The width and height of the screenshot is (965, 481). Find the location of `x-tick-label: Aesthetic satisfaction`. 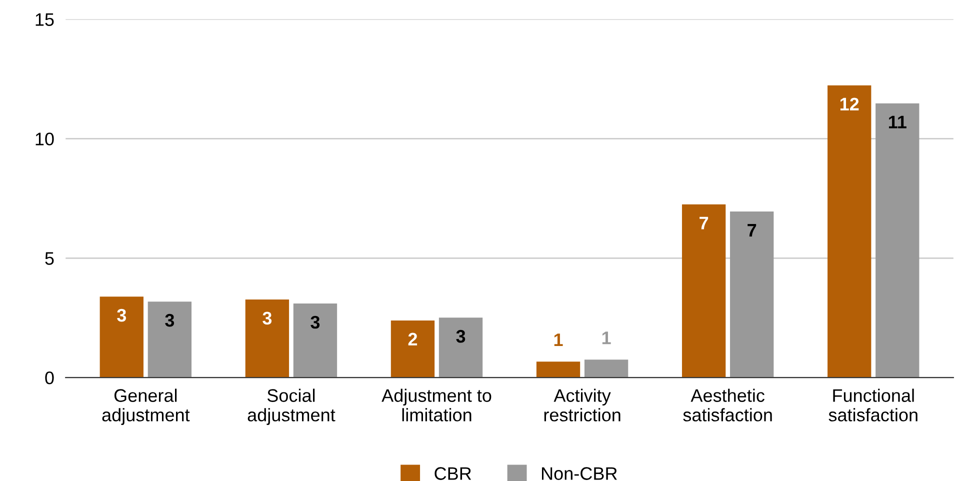

x-tick-label: Aesthetic satisfaction is located at coordinates (727, 405).